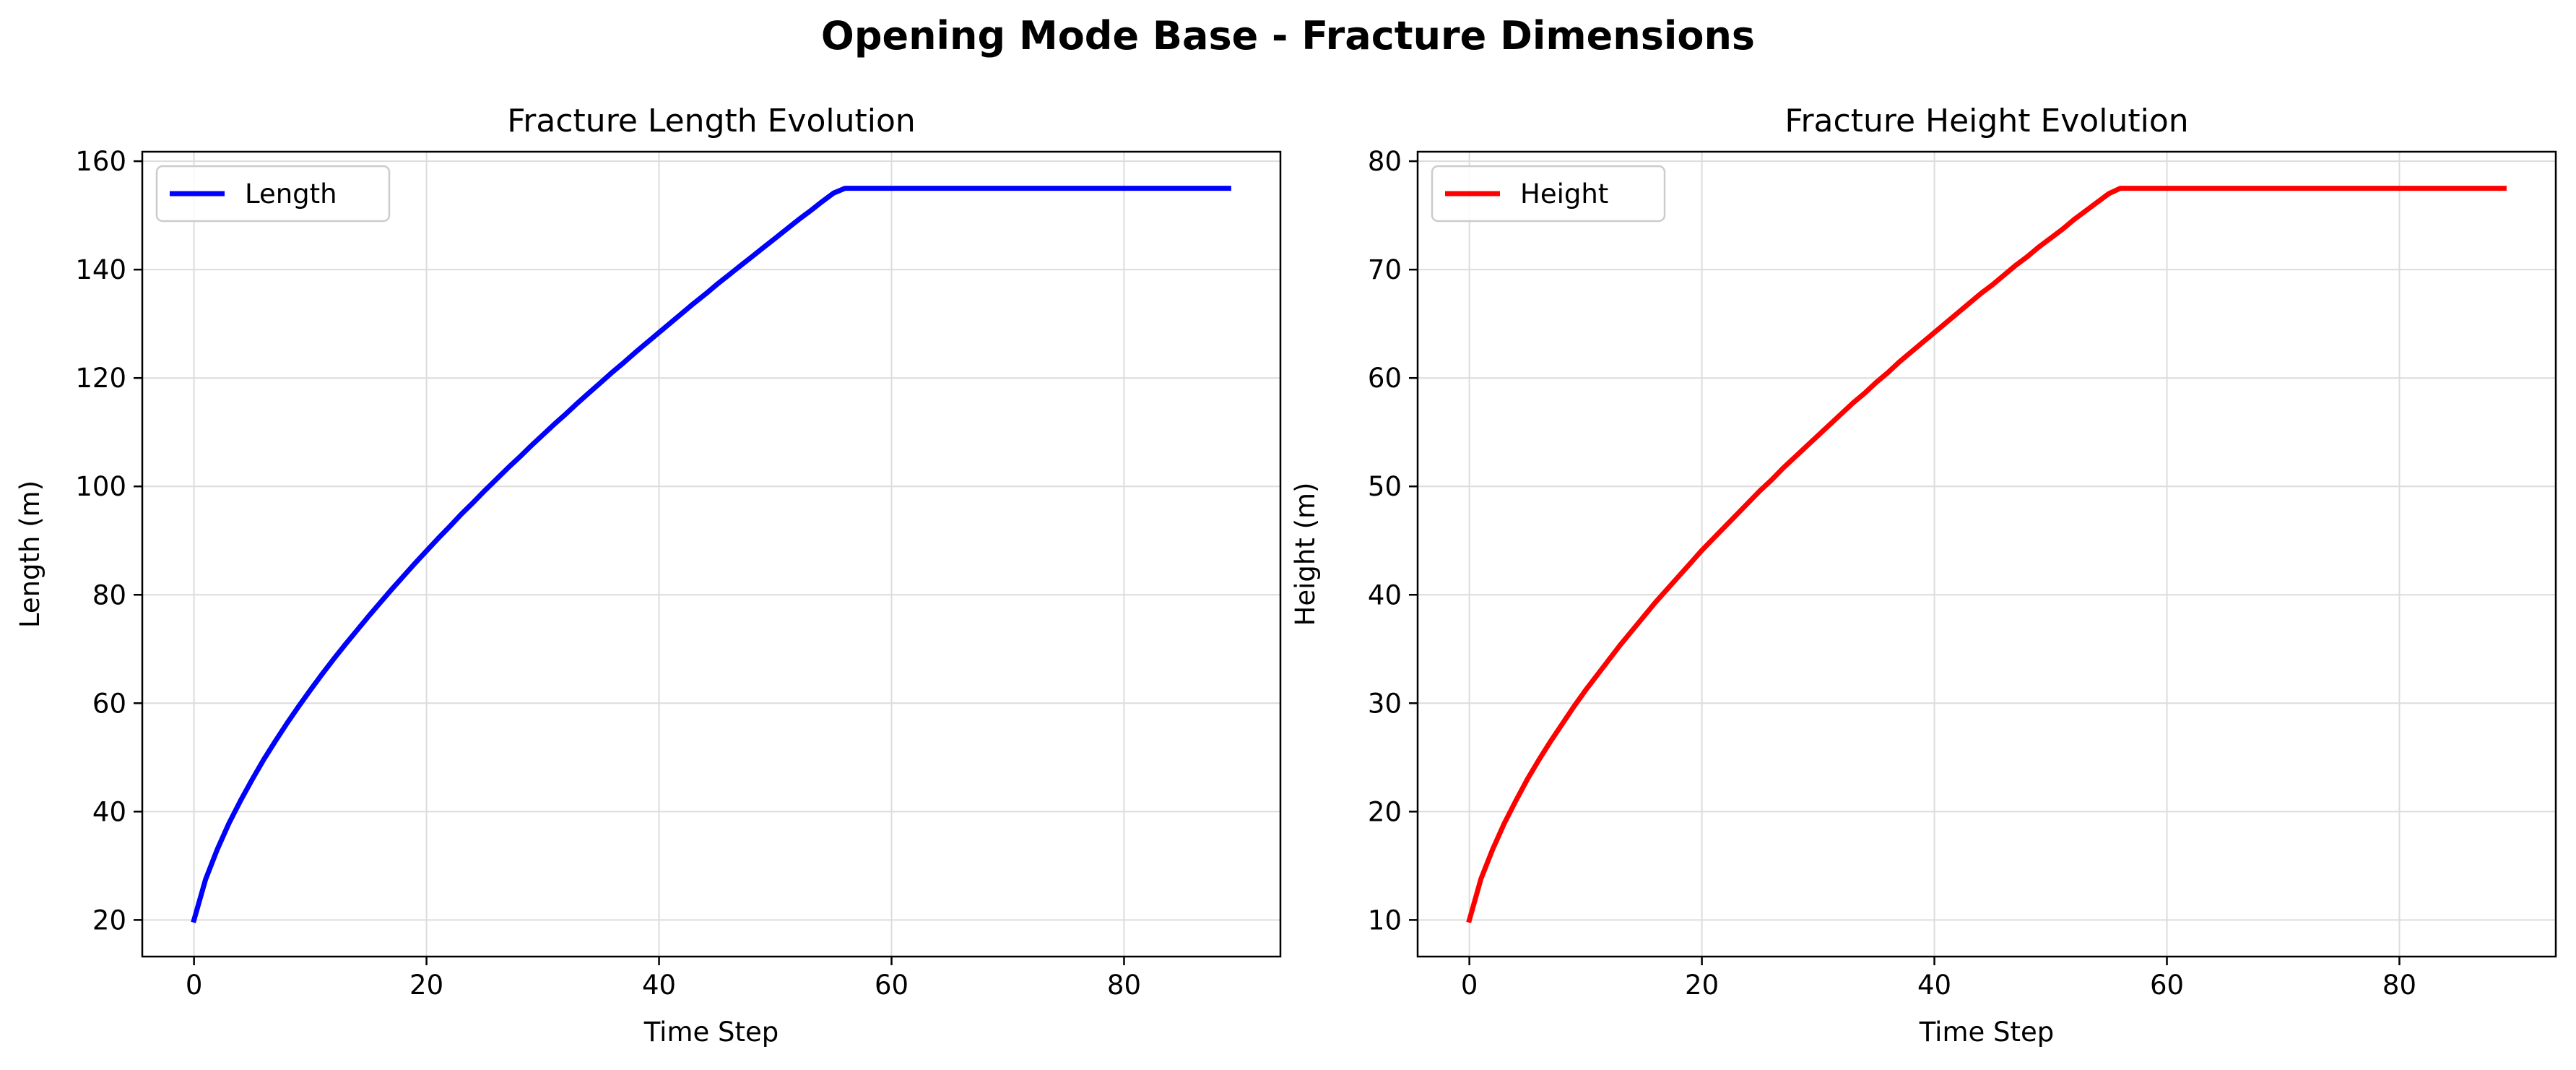 This screenshot has height=1070, width=2576. I want to click on length-legend-label: Length, so click(291, 194).